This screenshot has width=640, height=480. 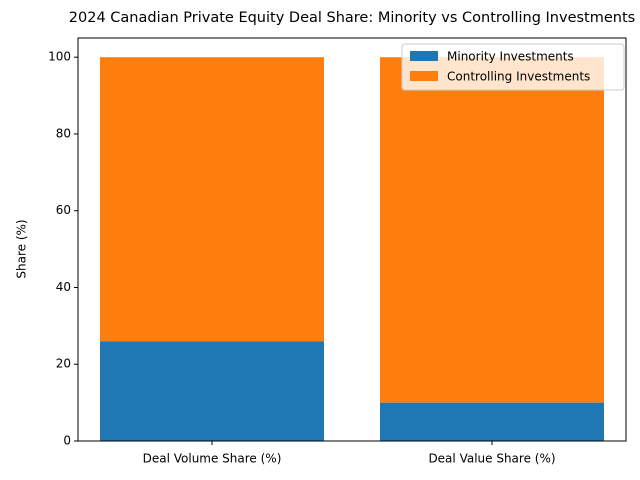 What do you see at coordinates (491, 459) in the screenshot?
I see `x-tick-label: Deal Value Share (%)` at bounding box center [491, 459].